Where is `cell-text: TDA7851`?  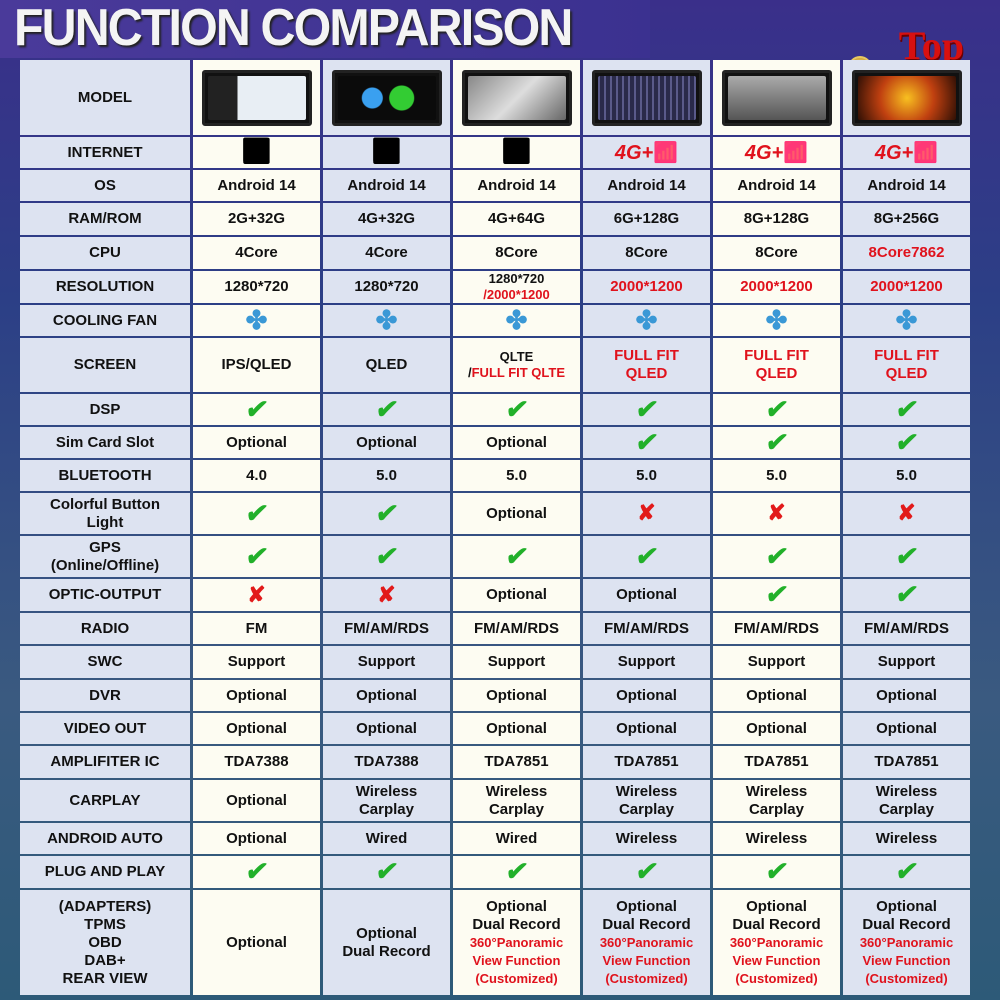 cell-text: TDA7851 is located at coordinates (646, 761).